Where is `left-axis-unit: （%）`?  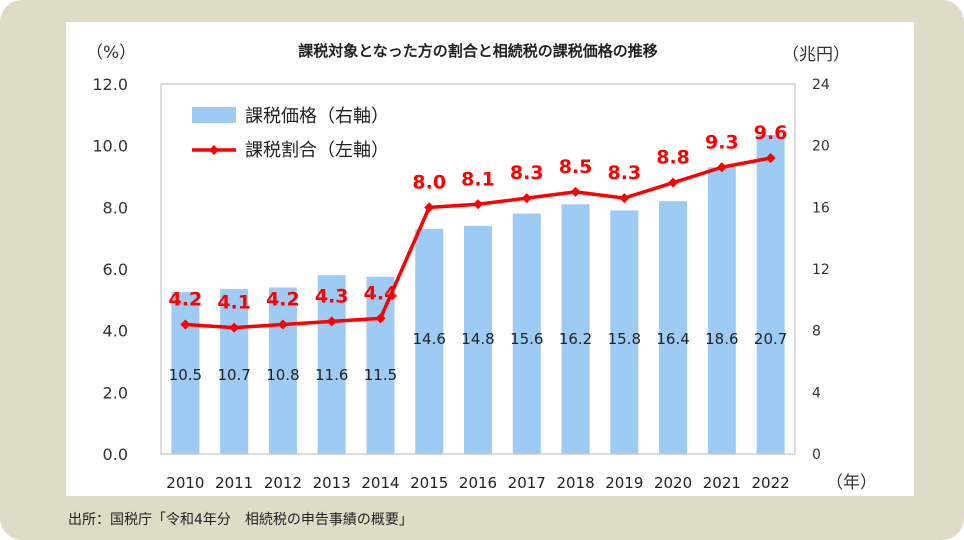 left-axis-unit: （%） is located at coordinates (111, 53).